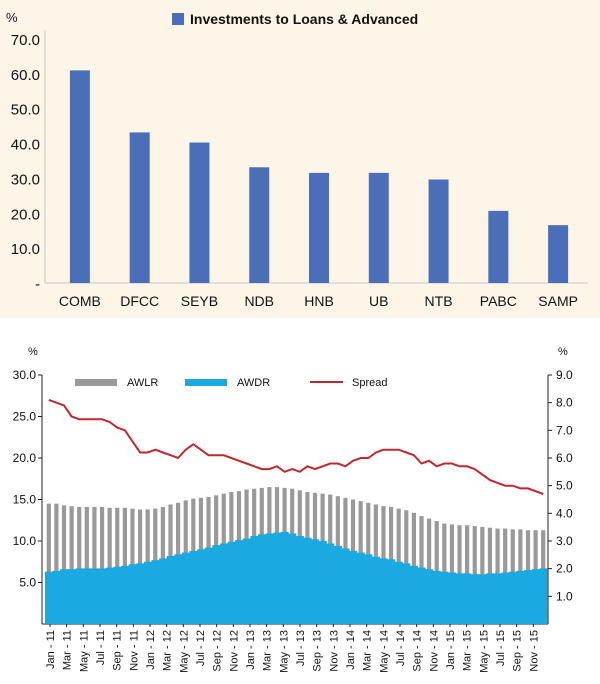  Describe the element at coordinates (27, 583) in the screenshot. I see `chart2-left-tick-label: 5.0` at that location.